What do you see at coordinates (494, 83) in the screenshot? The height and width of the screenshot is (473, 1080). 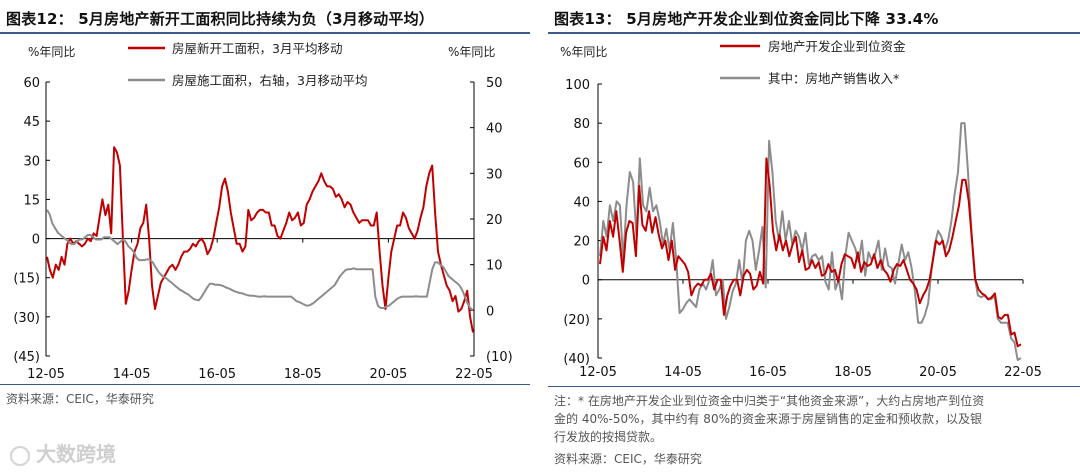 I see `y-tick-label-right: 50` at bounding box center [494, 83].